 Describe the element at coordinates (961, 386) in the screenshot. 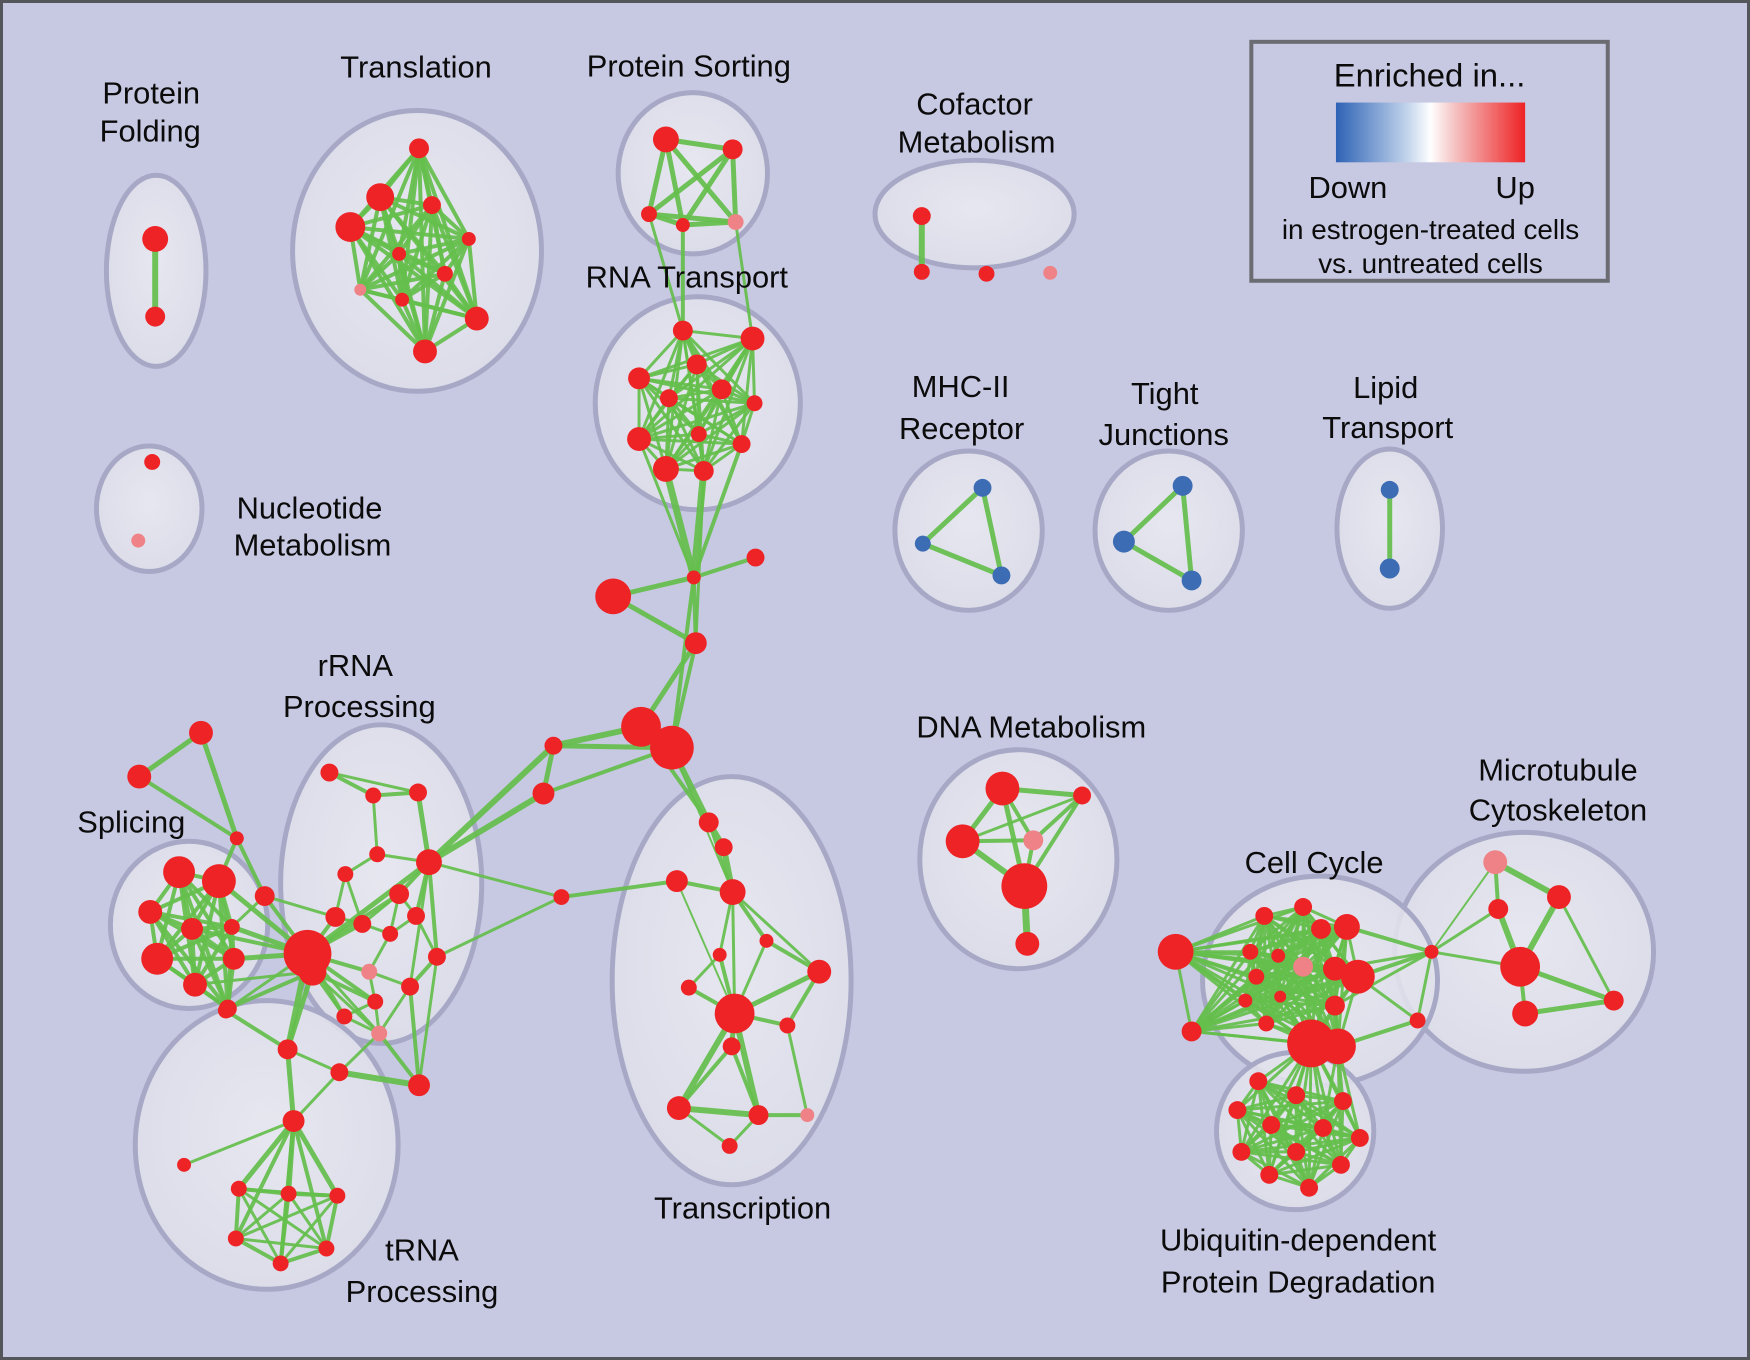

I see `cluster-label-mhc: MHC-II` at that location.